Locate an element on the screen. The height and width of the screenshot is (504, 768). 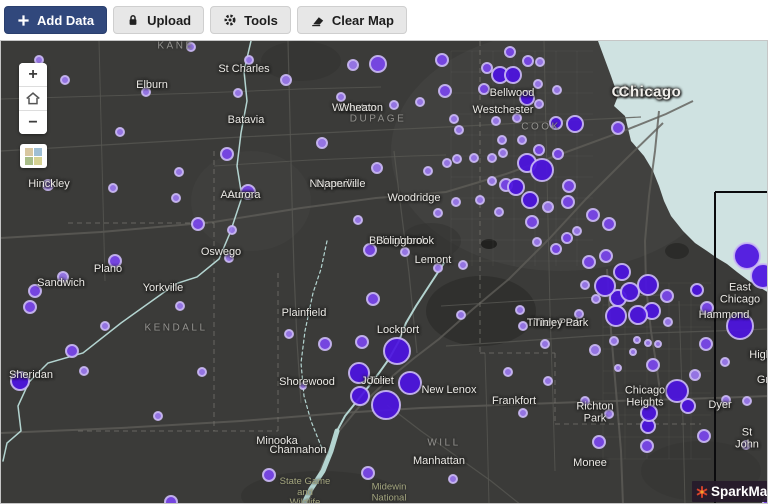
zoom-out-button: − is located at coordinates (33, 122).